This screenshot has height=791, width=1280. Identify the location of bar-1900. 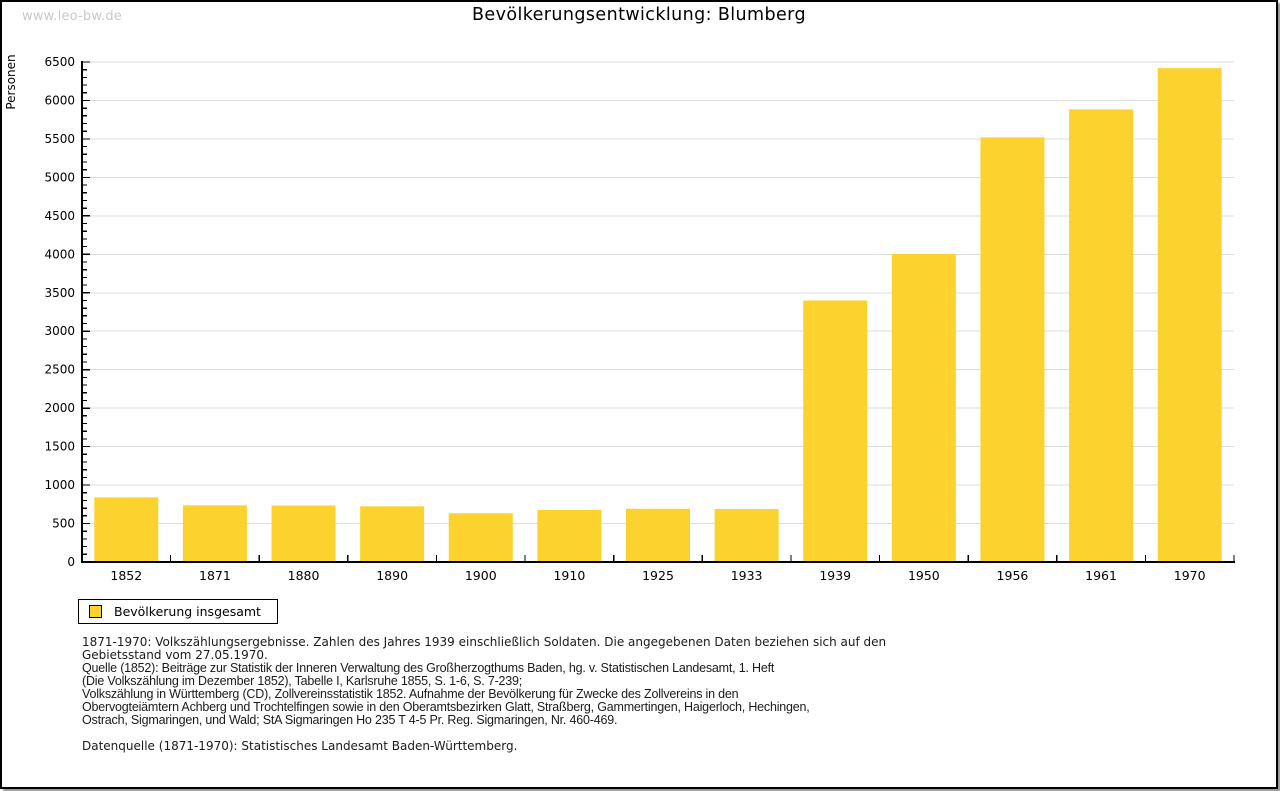
(480, 537).